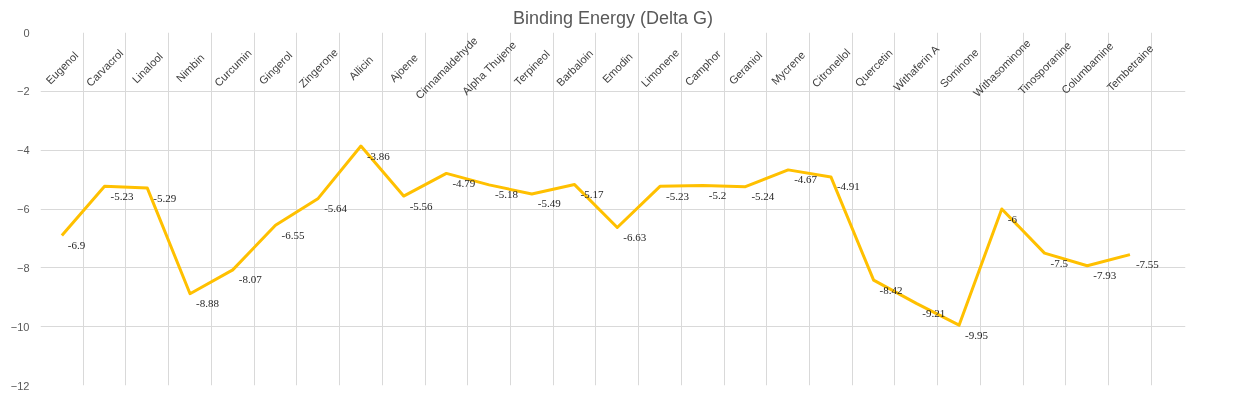 This screenshot has width=1257, height=411. What do you see at coordinates (76, 244) in the screenshot?
I see `data-label: -6.9` at bounding box center [76, 244].